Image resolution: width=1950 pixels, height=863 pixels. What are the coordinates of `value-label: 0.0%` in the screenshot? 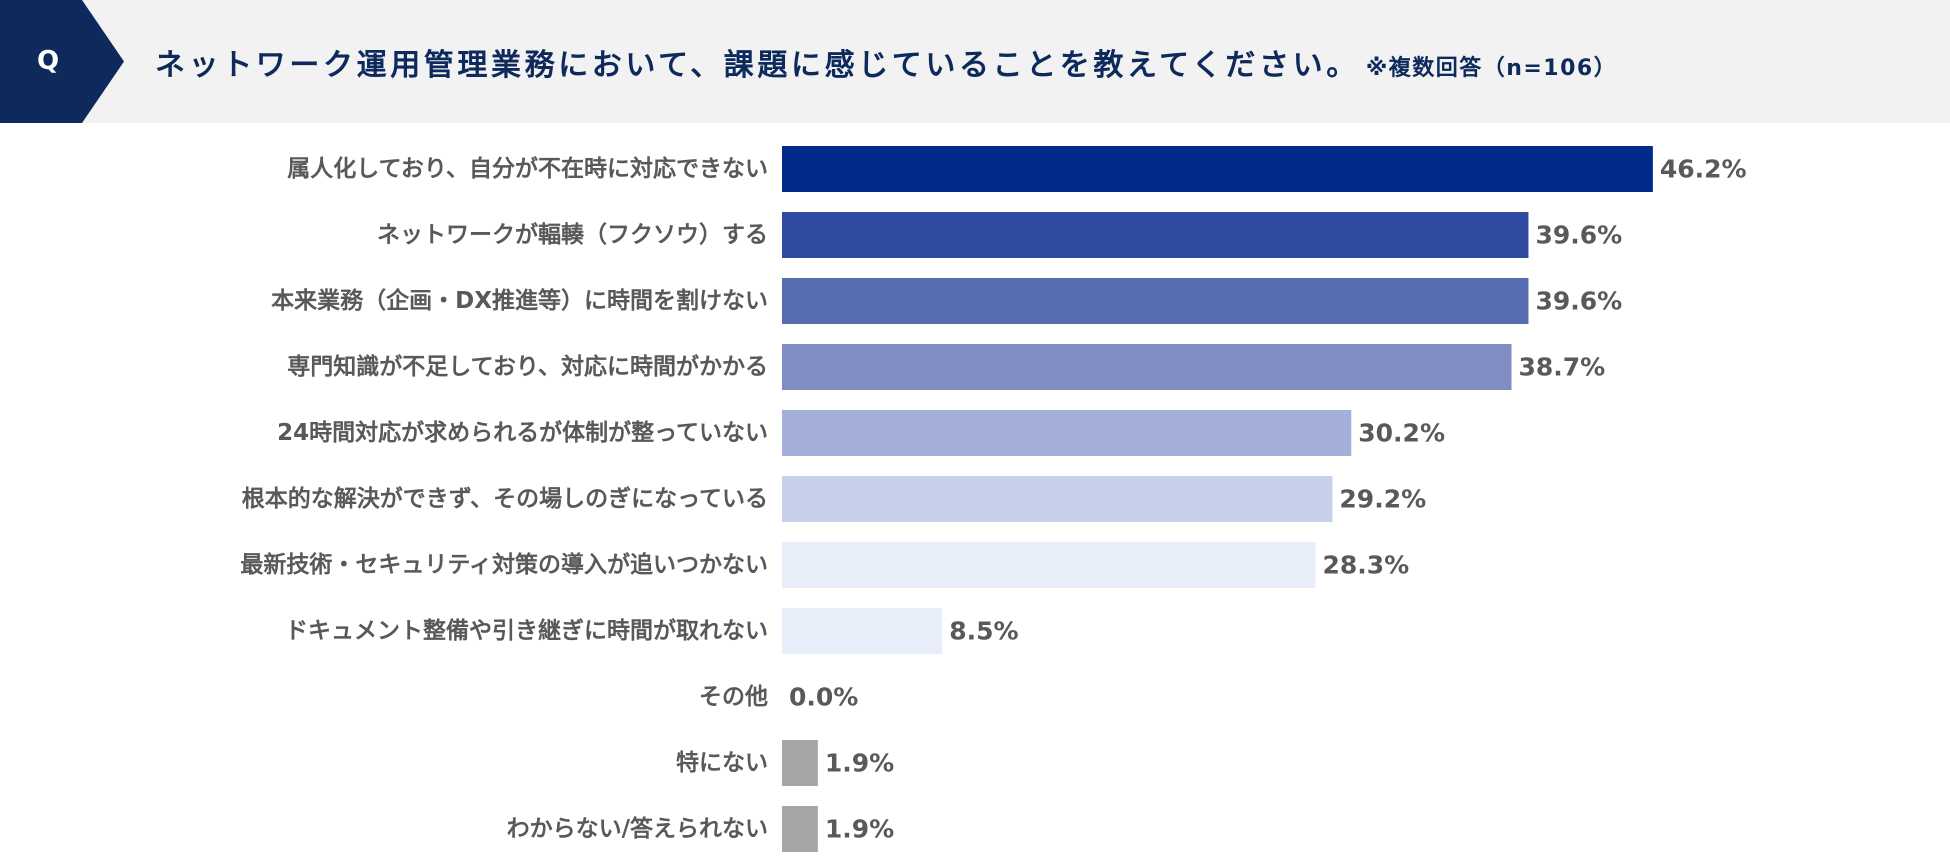 It's located at (823, 697).